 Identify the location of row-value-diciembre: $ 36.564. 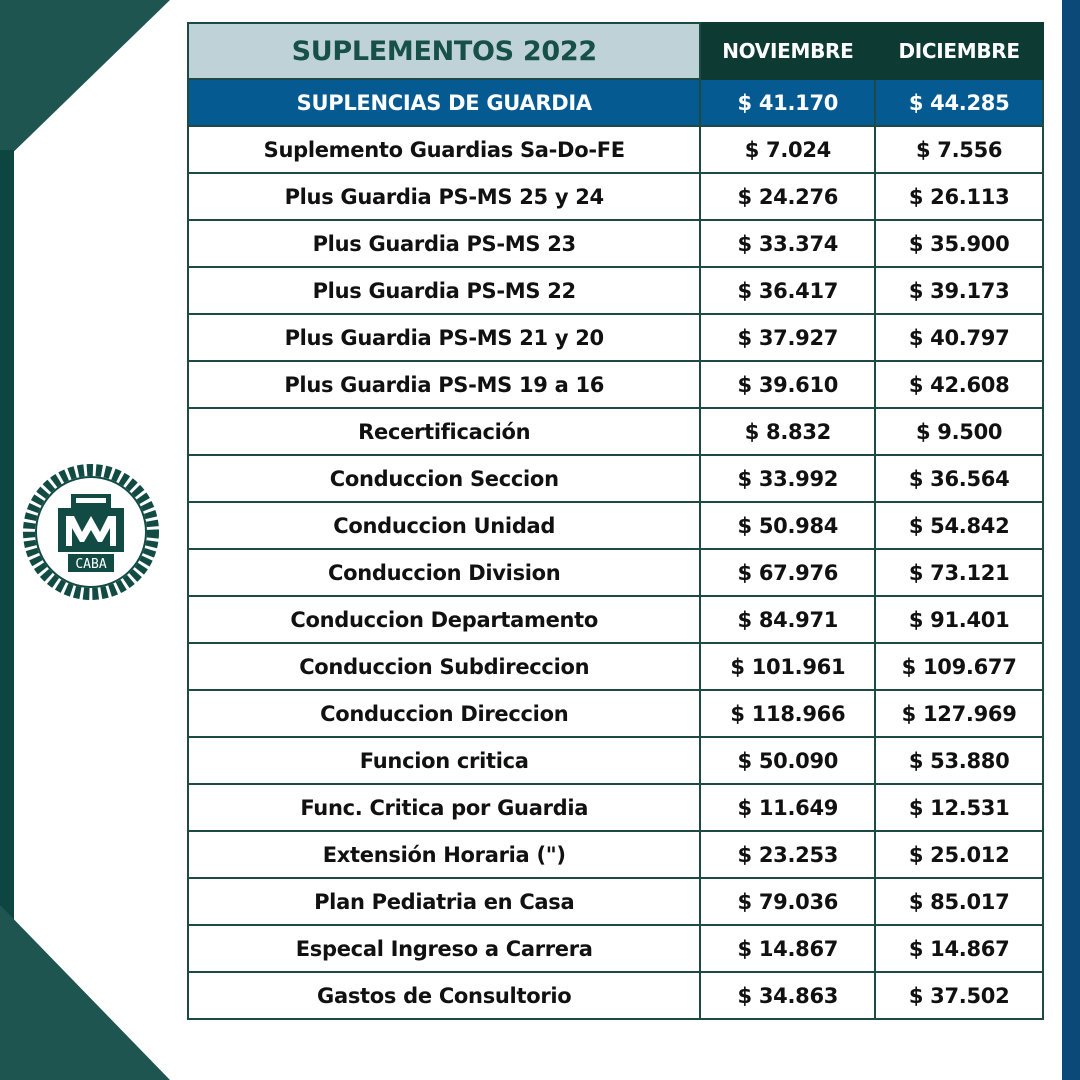
(959, 478).